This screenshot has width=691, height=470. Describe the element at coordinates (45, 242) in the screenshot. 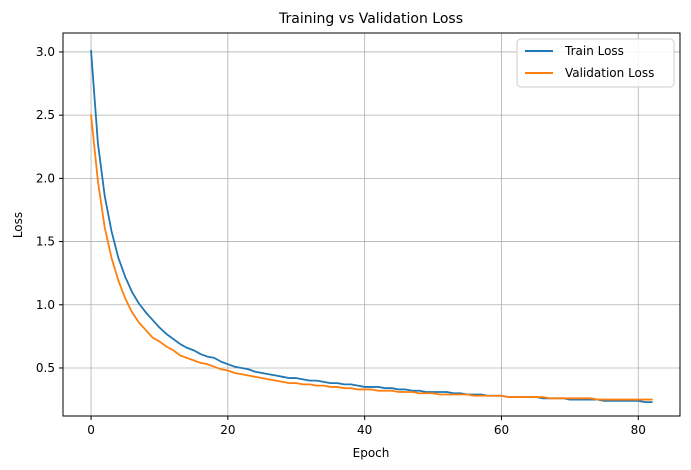

I see `y-tick-label: 1.5` at that location.